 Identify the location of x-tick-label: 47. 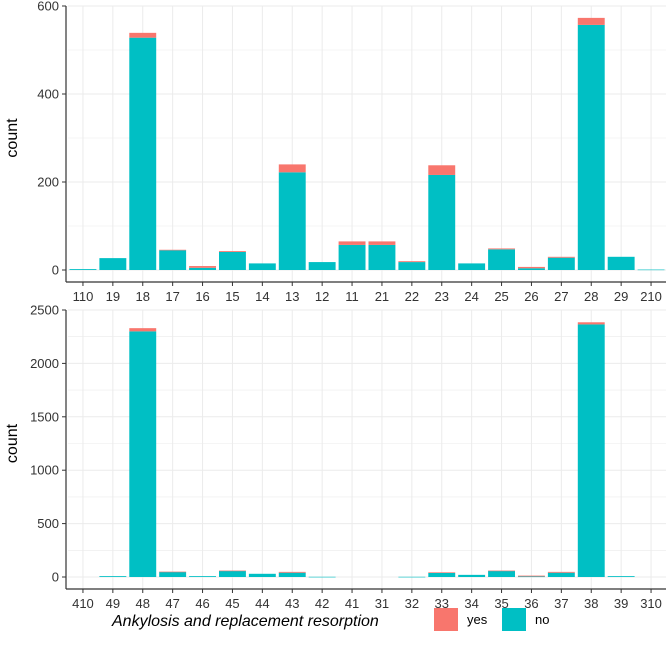
(172, 603).